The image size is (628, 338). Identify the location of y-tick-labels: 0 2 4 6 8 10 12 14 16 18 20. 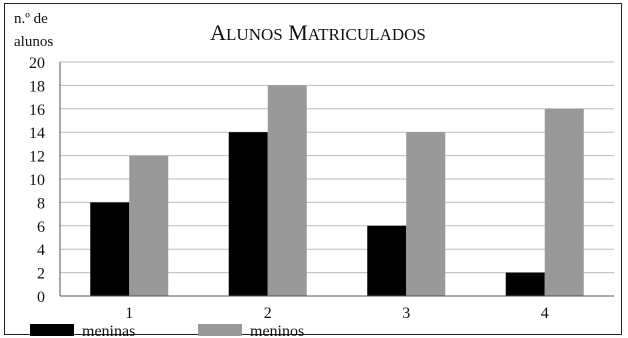
(37, 180).